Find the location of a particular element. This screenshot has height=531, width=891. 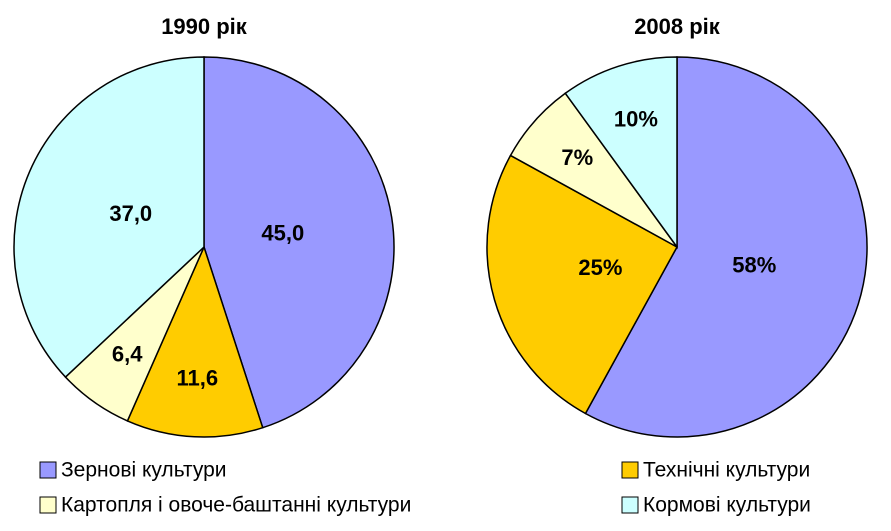

data-label: 7% is located at coordinates (577, 157).